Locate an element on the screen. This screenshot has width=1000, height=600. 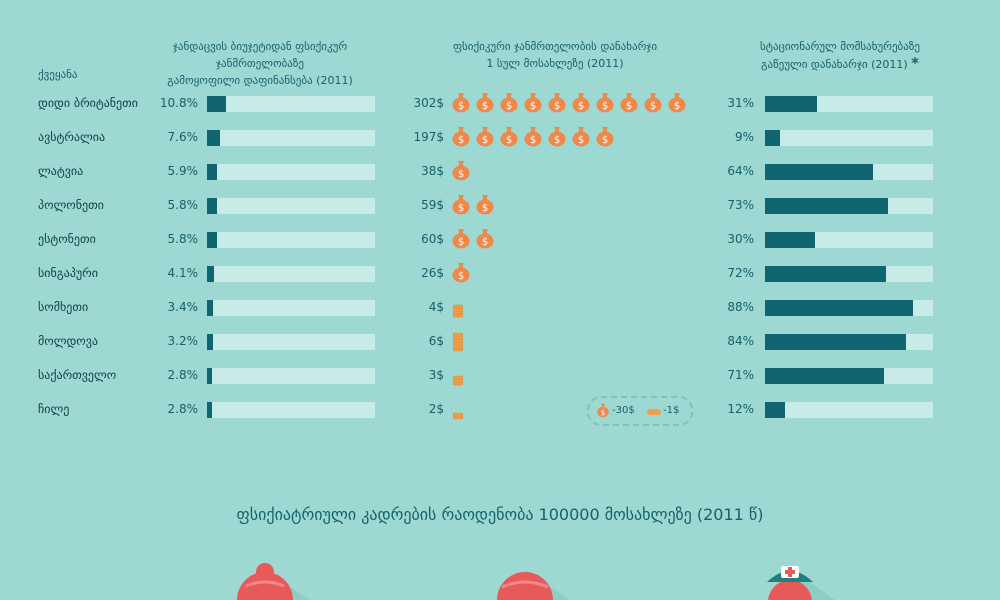
country-label: ავსტრალია is located at coordinates (72, 137).